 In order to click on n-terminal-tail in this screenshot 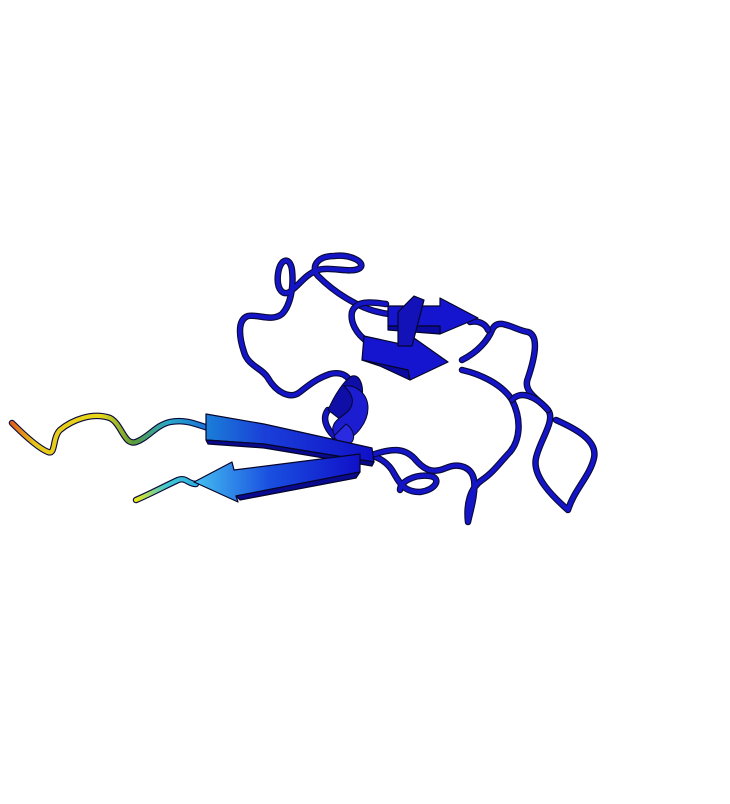, I will do `click(110, 434)`.